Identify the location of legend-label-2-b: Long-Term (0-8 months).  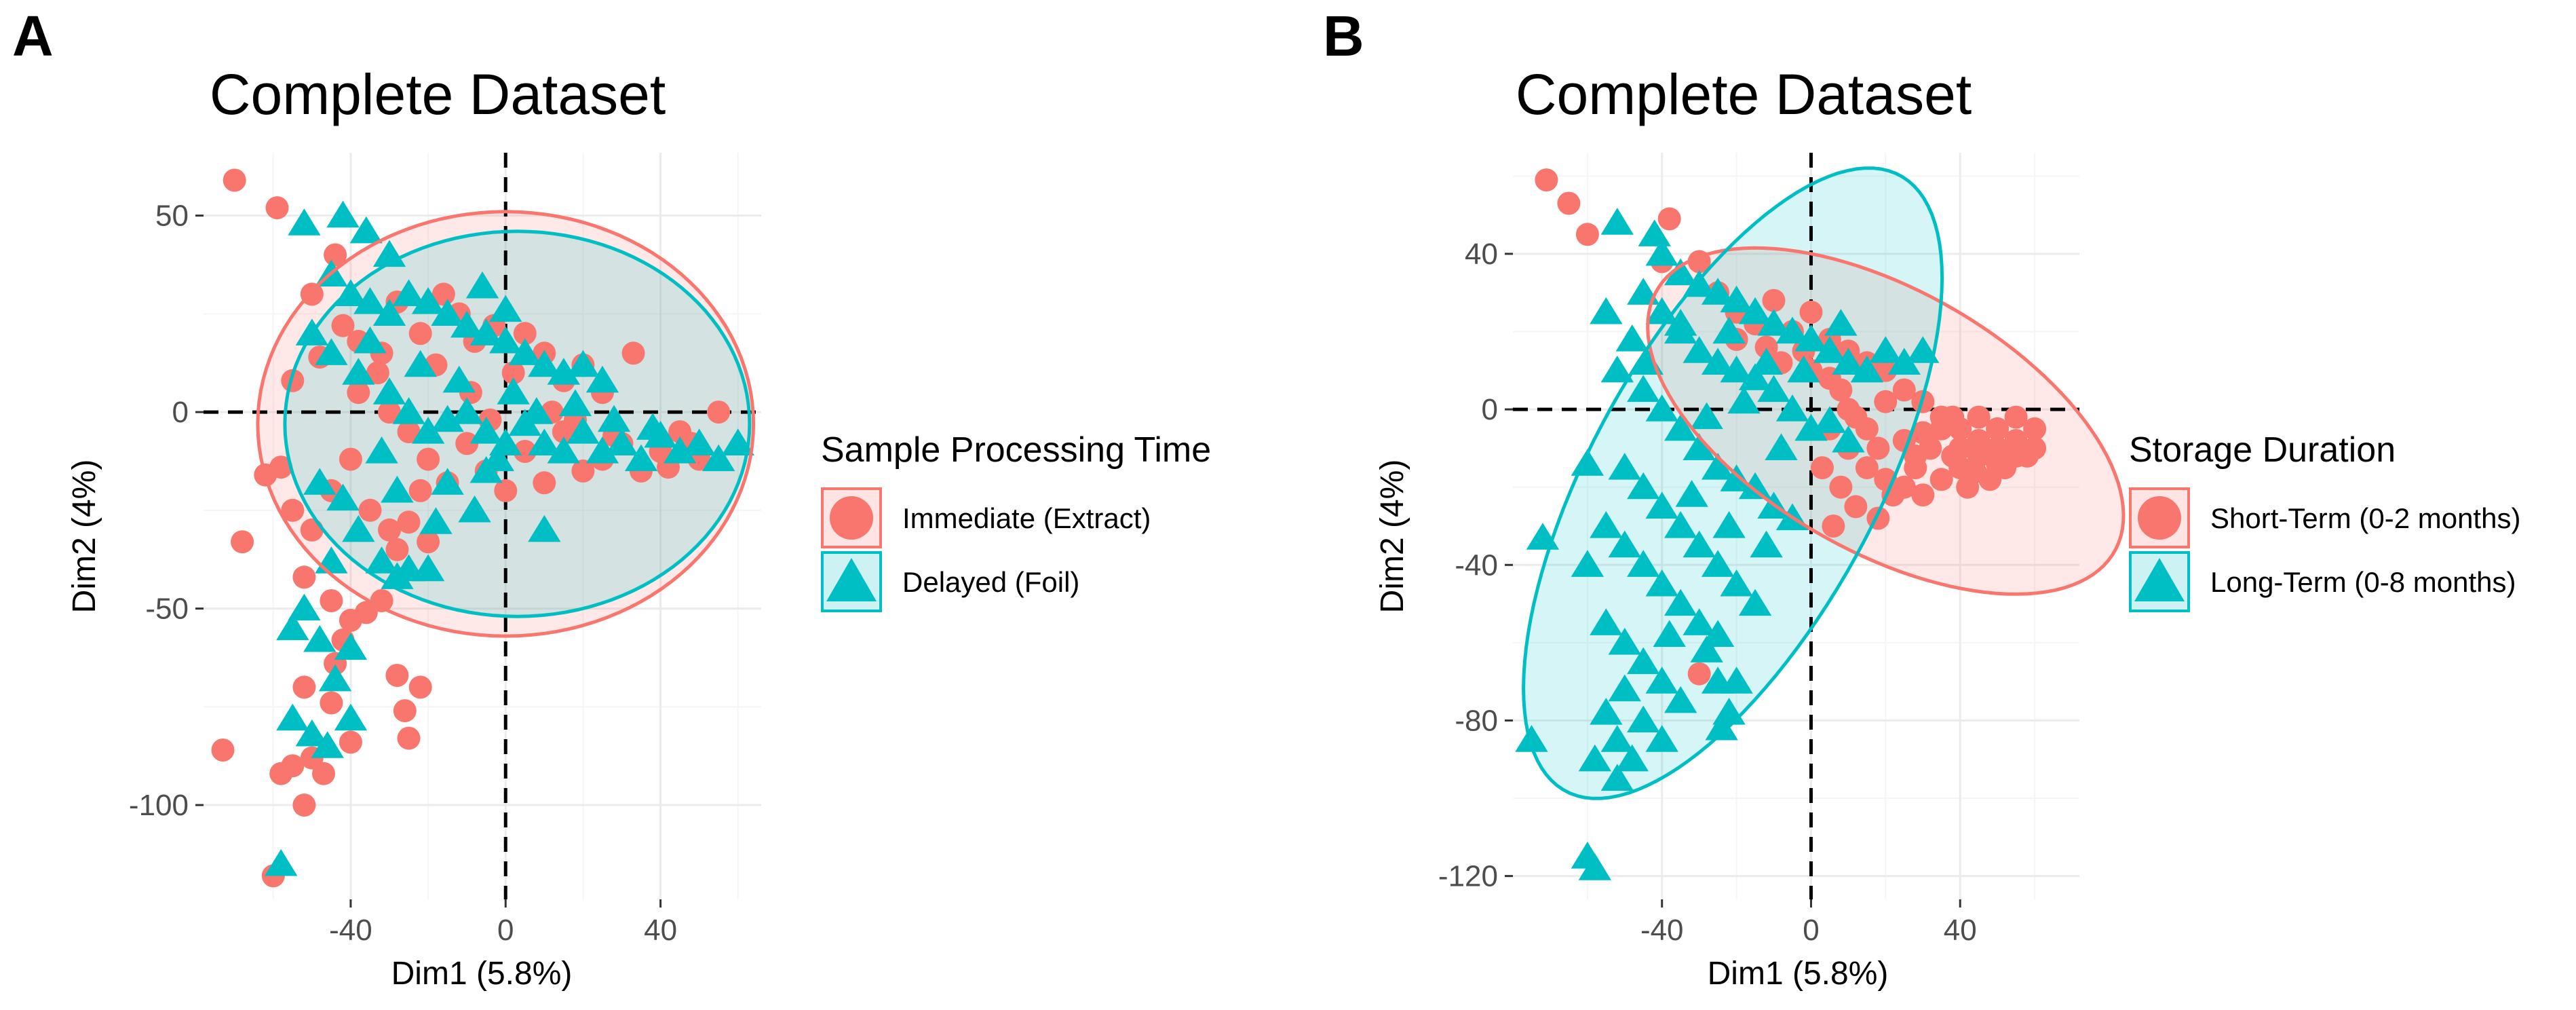
(2363, 582).